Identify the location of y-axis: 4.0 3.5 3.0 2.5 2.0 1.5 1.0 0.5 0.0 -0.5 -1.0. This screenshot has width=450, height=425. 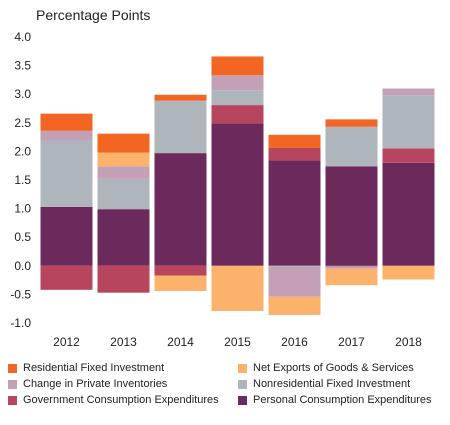
(20, 180).